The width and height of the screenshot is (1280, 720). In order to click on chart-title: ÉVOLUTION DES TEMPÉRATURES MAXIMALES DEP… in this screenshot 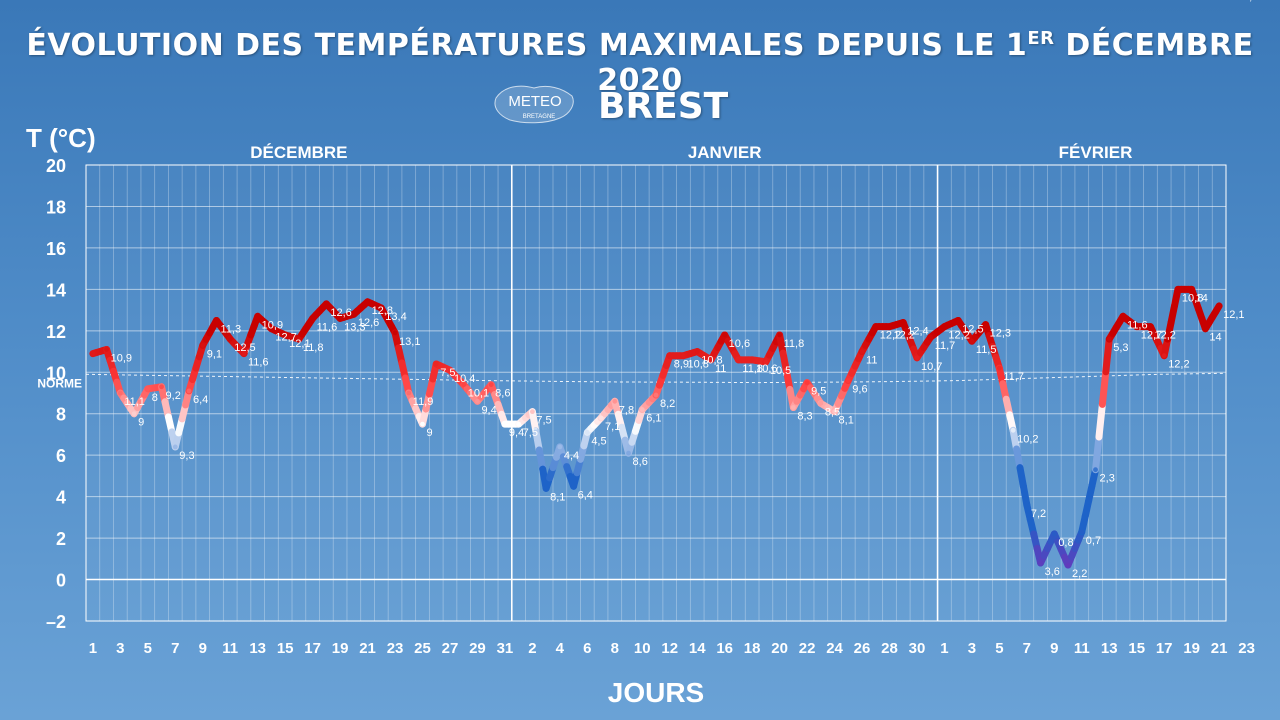, I will do `click(640, 63)`.